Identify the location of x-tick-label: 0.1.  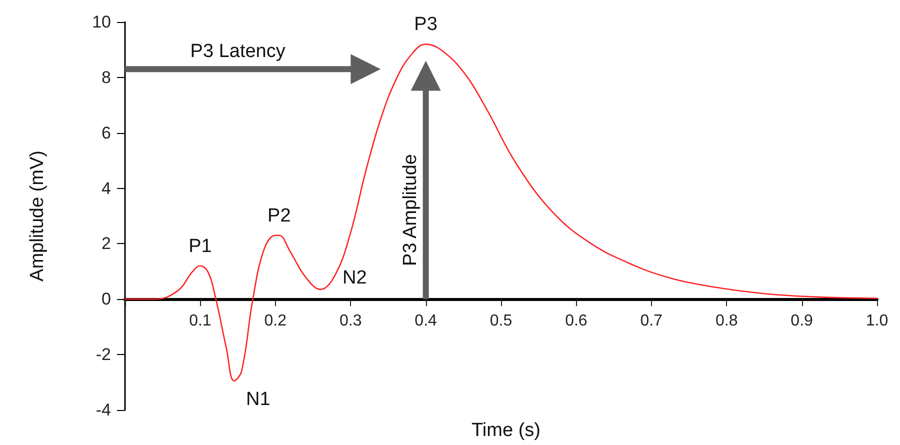
(200, 321).